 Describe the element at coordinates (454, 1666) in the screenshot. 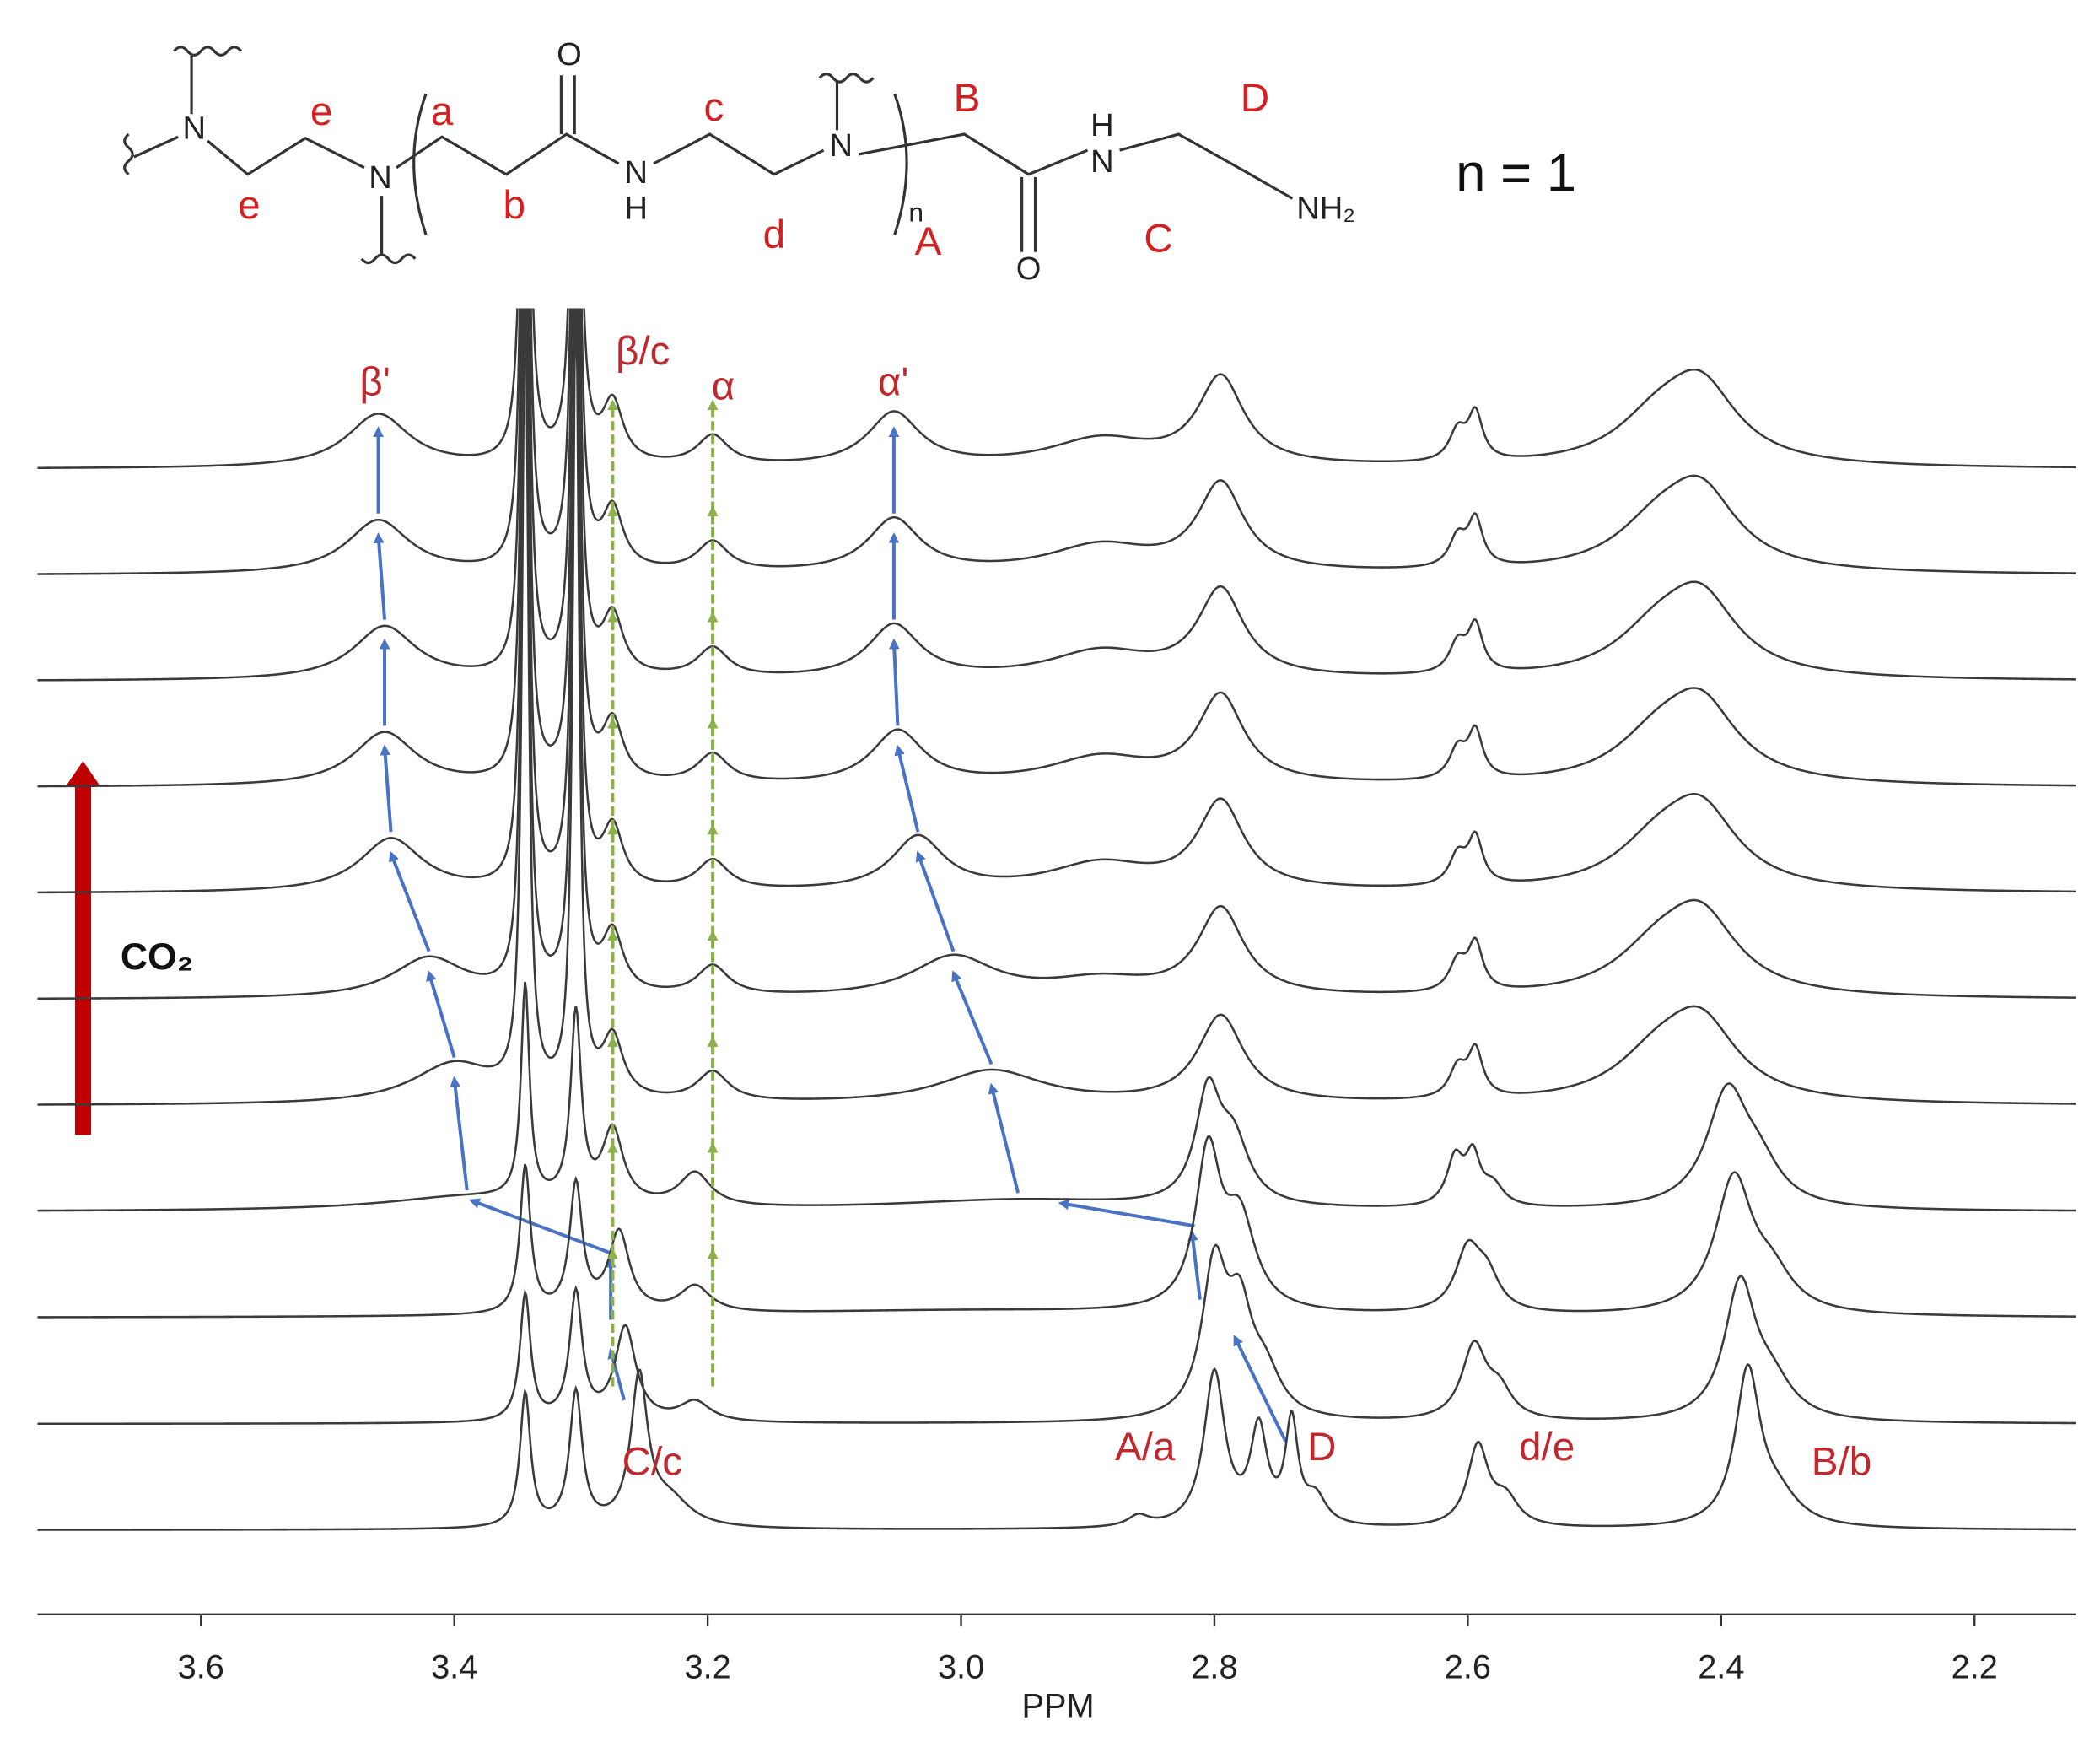

I see `x-tick-label: 3.4` at that location.